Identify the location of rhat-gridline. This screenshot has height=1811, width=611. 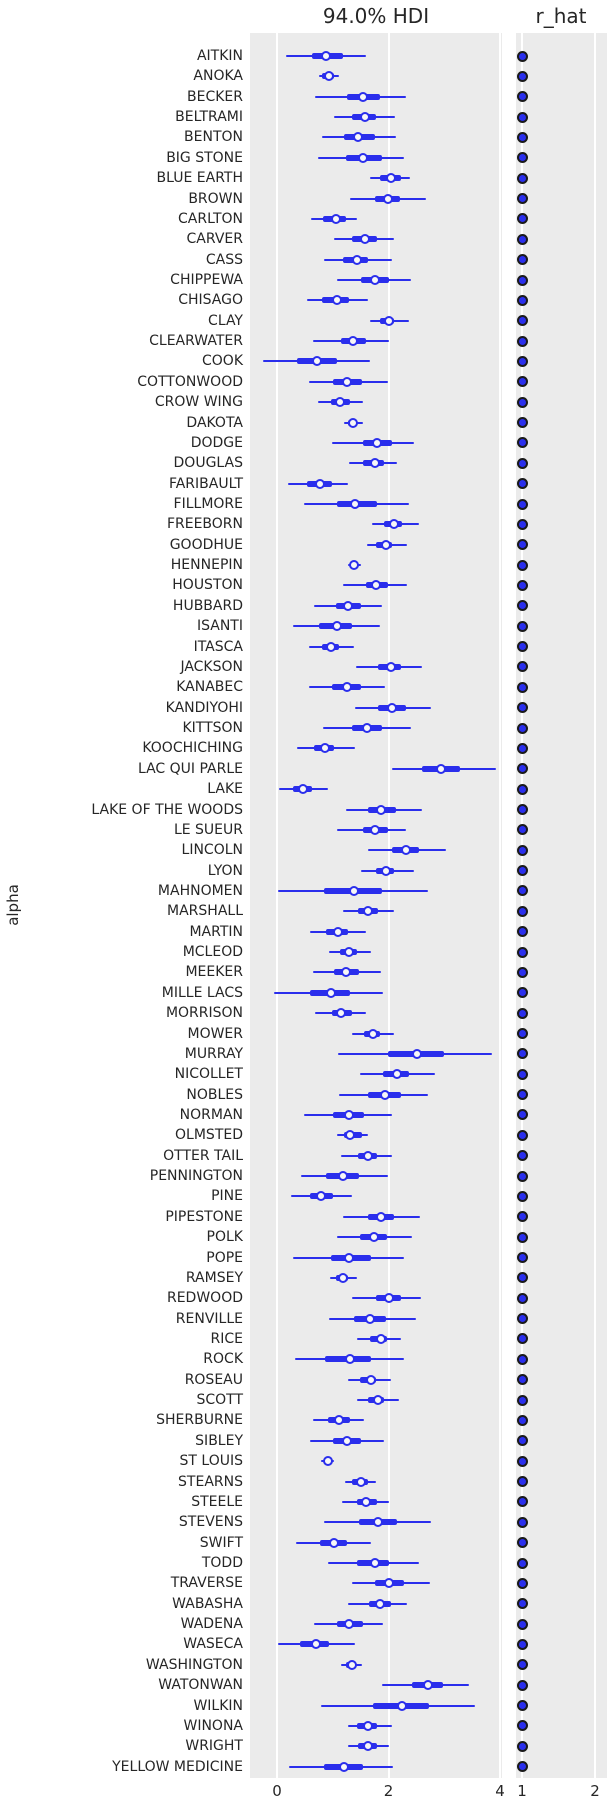
(595, 905).